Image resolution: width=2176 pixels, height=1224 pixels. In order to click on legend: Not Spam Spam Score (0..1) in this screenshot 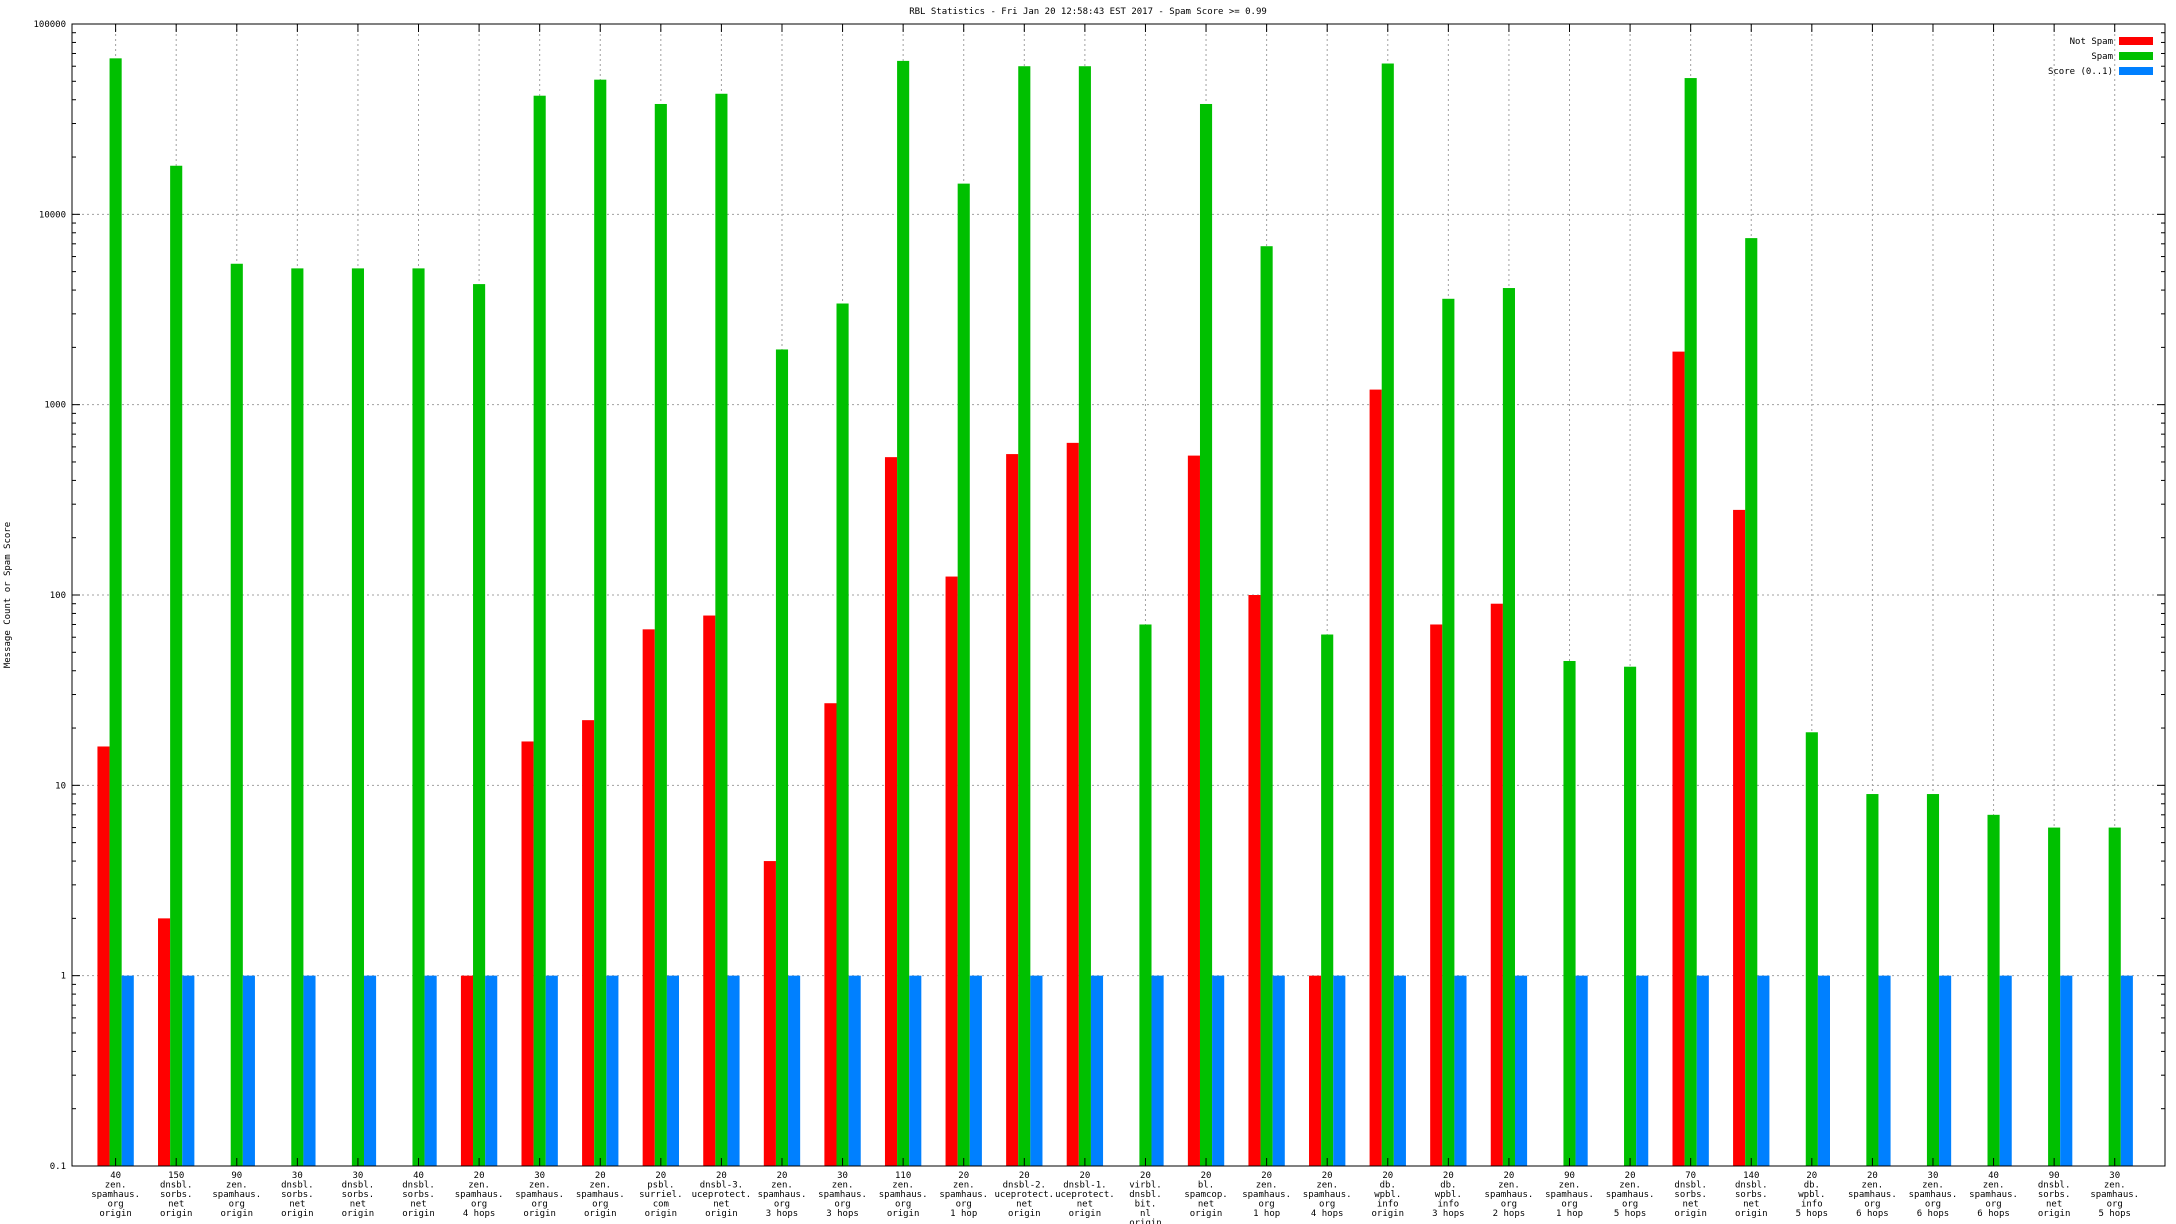, I will do `click(2100, 57)`.